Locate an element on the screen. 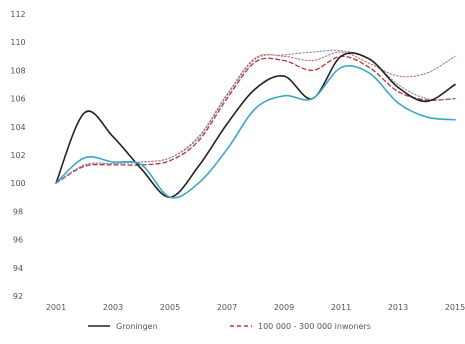 The width and height of the screenshot is (465, 344). y-tick-label: 96 is located at coordinates (18, 240).